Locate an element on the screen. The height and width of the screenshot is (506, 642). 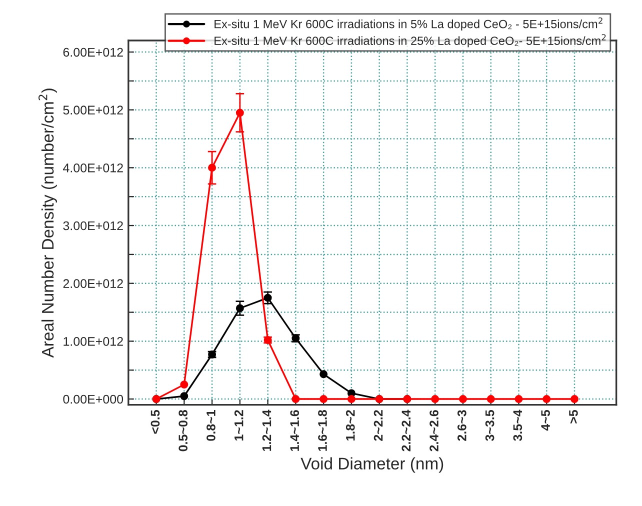
x-tick-label: 1.8~2 is located at coordinates (350, 425).